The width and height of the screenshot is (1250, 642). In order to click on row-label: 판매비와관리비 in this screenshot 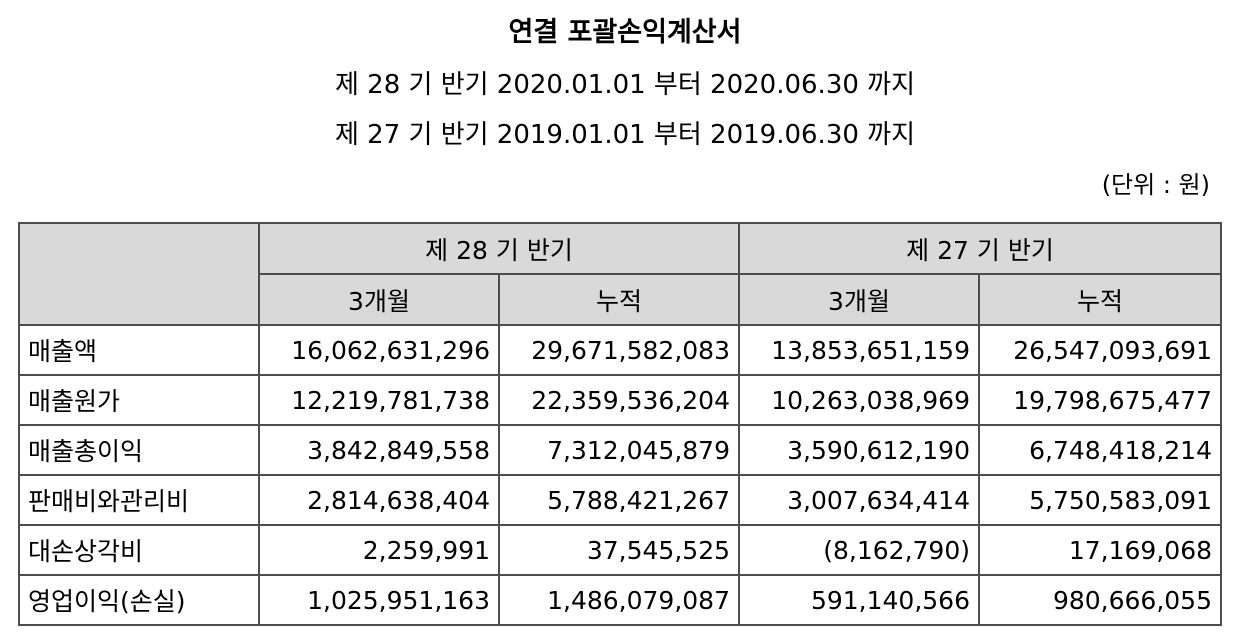, I will do `click(139, 500)`.